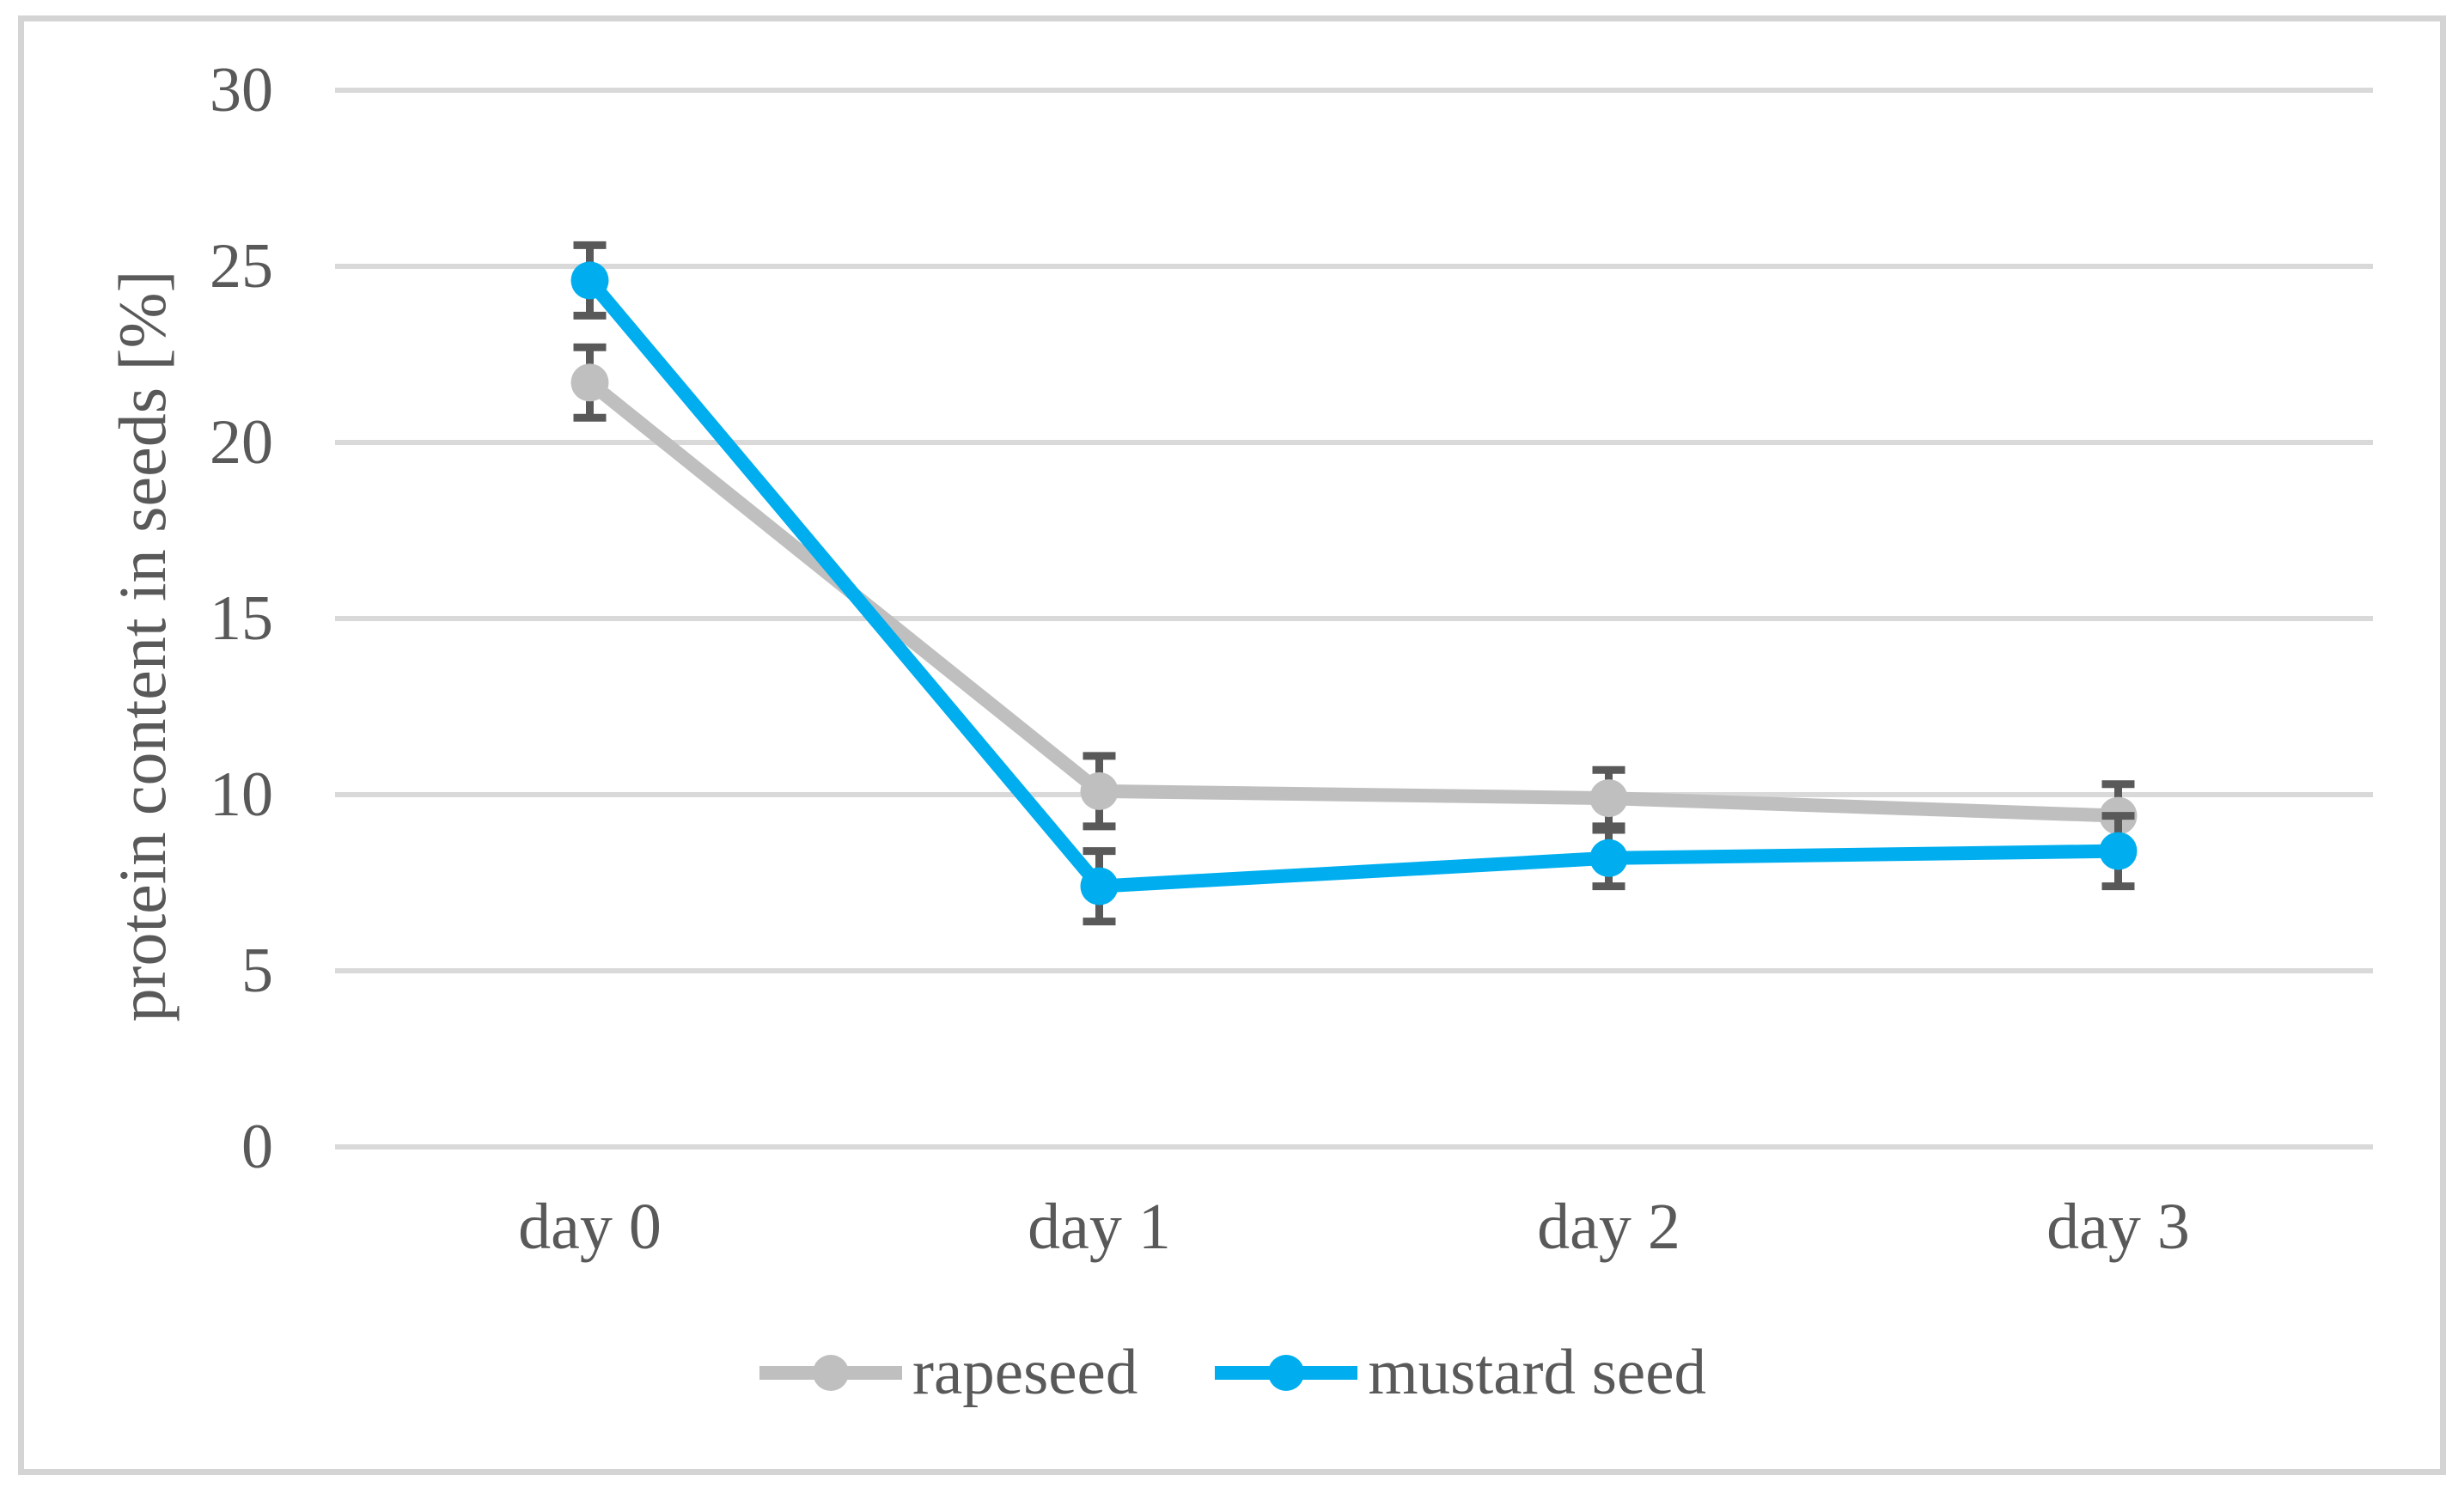  What do you see at coordinates (2118, 1227) in the screenshot?
I see `x-axis-label-3: day 3` at bounding box center [2118, 1227].